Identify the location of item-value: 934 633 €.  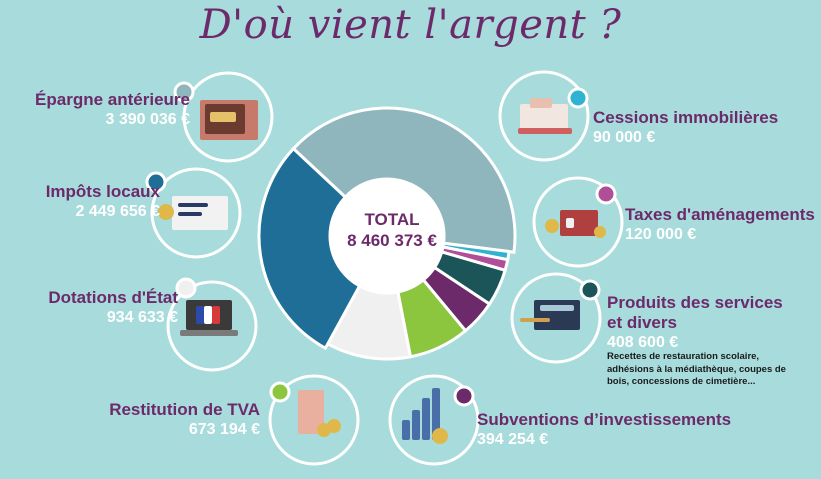
(142, 317).